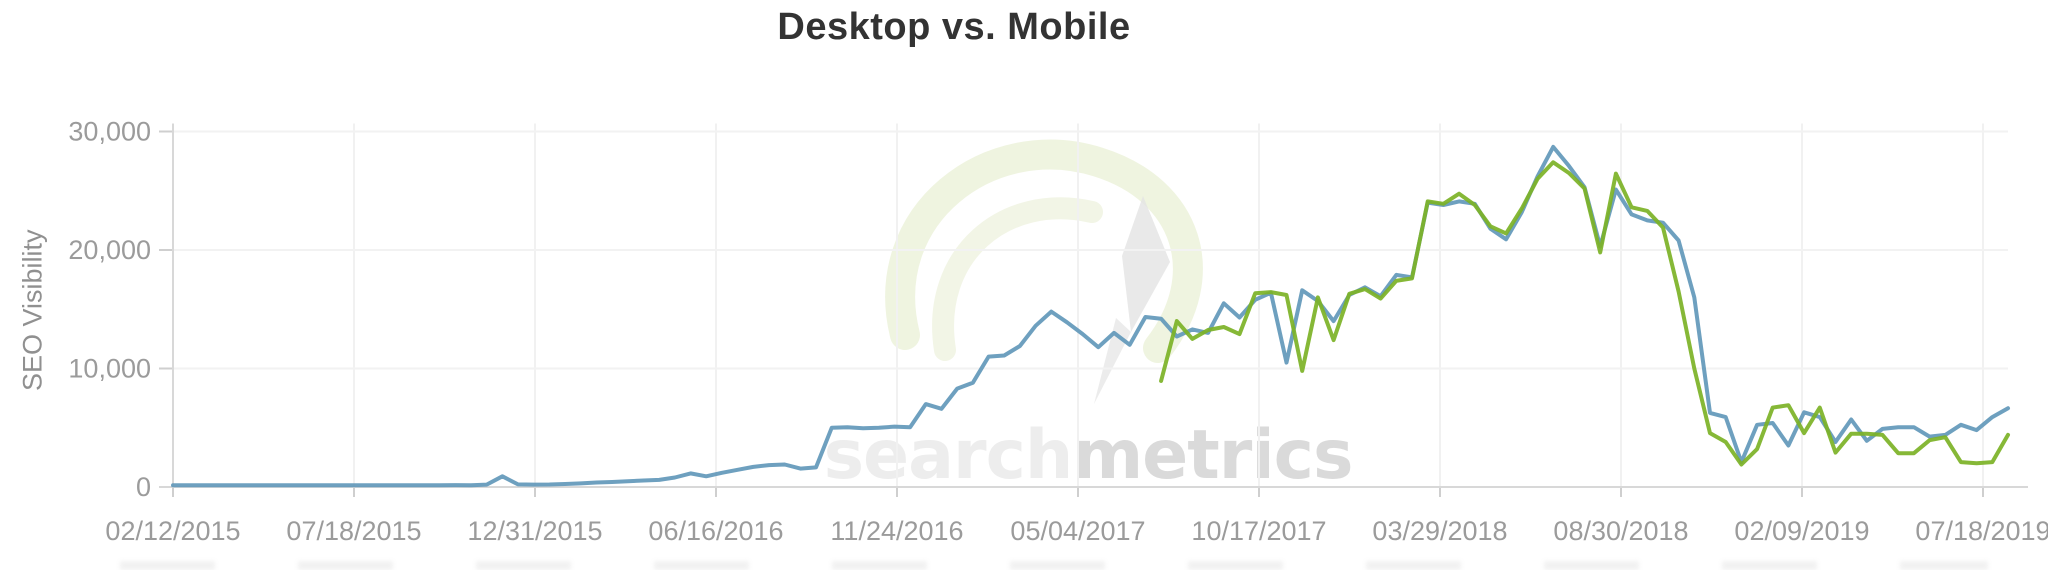 The height and width of the screenshot is (570, 2048). I want to click on x-tick-label: 07/18/2015, so click(353, 531).